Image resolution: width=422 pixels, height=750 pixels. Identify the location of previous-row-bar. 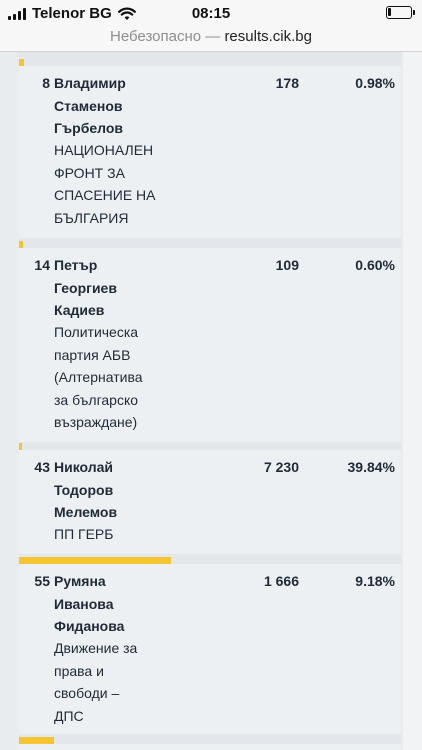
(21, 62).